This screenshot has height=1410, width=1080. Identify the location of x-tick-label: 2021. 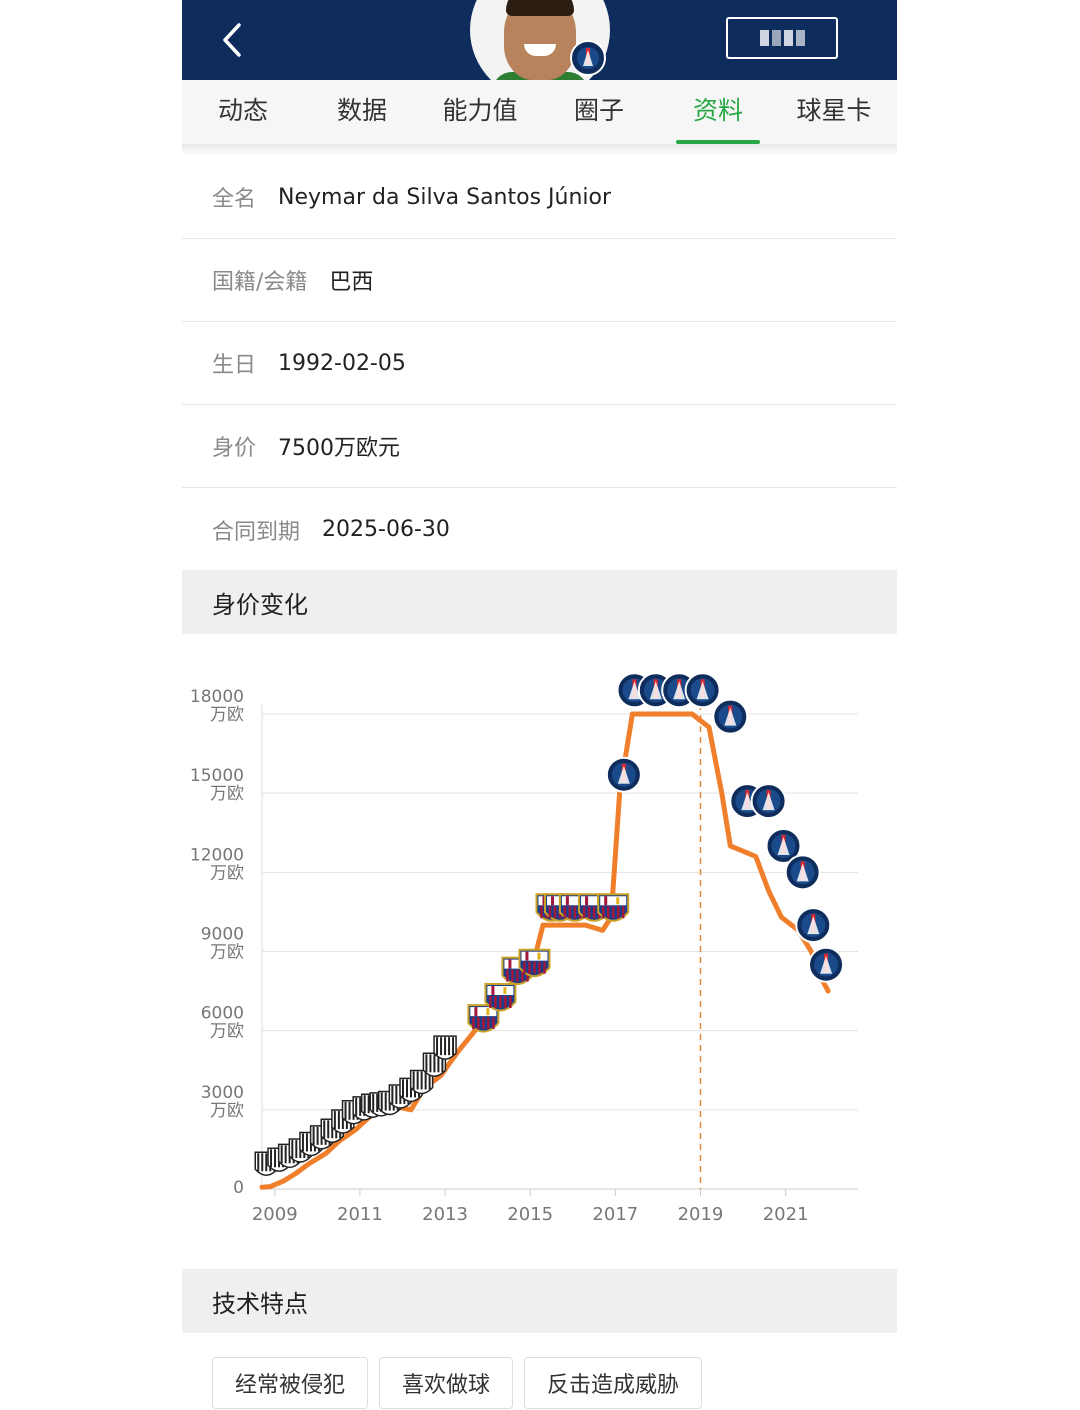
(786, 1214).